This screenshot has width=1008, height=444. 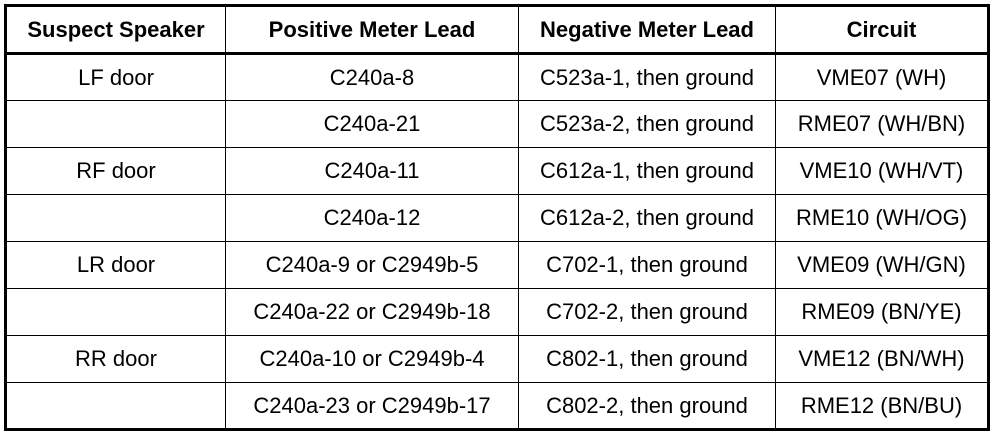 I want to click on cell-positive-meter-lead: C240a-23 or C2949b-17, so click(x=372, y=406).